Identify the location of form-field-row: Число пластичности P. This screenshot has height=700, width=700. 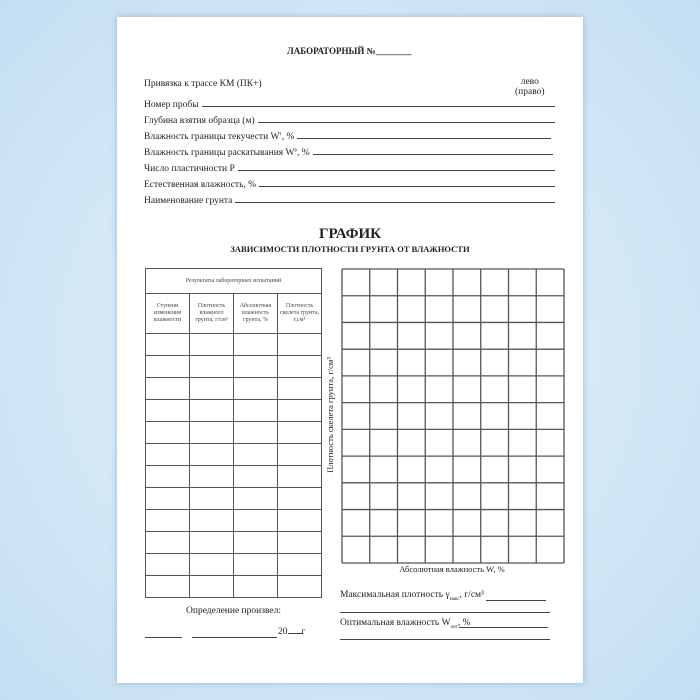
(349, 169).